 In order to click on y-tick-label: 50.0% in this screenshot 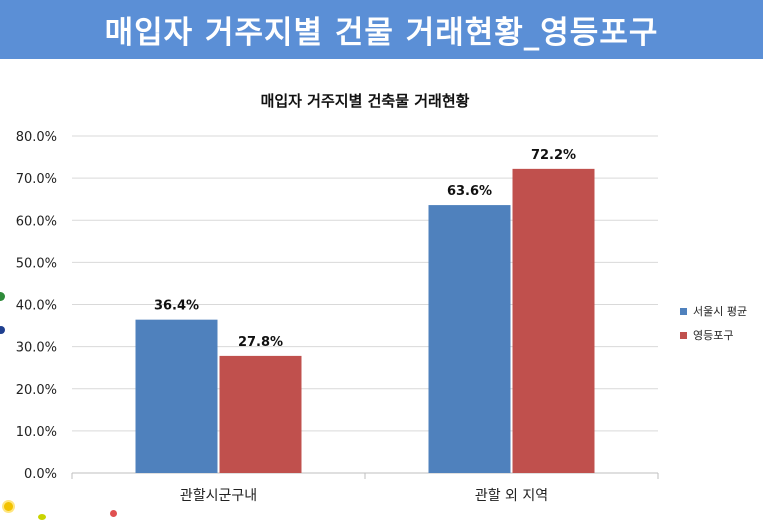, I will do `click(36, 263)`.